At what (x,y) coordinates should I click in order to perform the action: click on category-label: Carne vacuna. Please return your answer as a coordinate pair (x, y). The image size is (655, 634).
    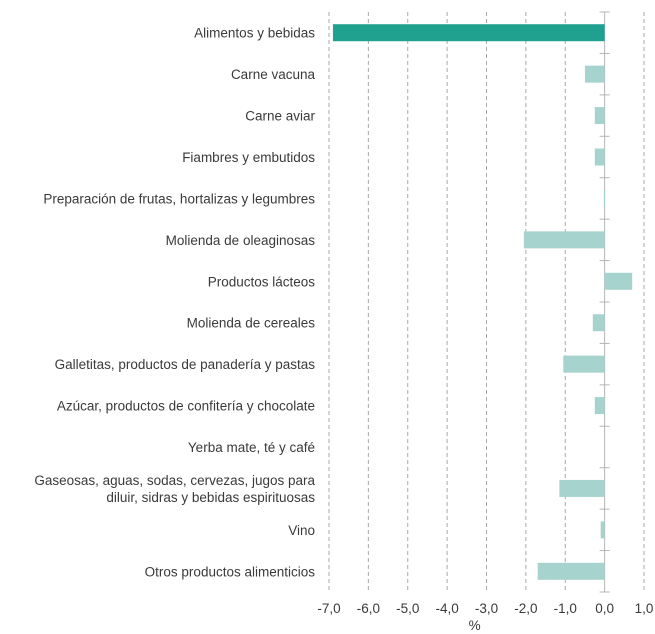
    Looking at the image, I should click on (273, 74).